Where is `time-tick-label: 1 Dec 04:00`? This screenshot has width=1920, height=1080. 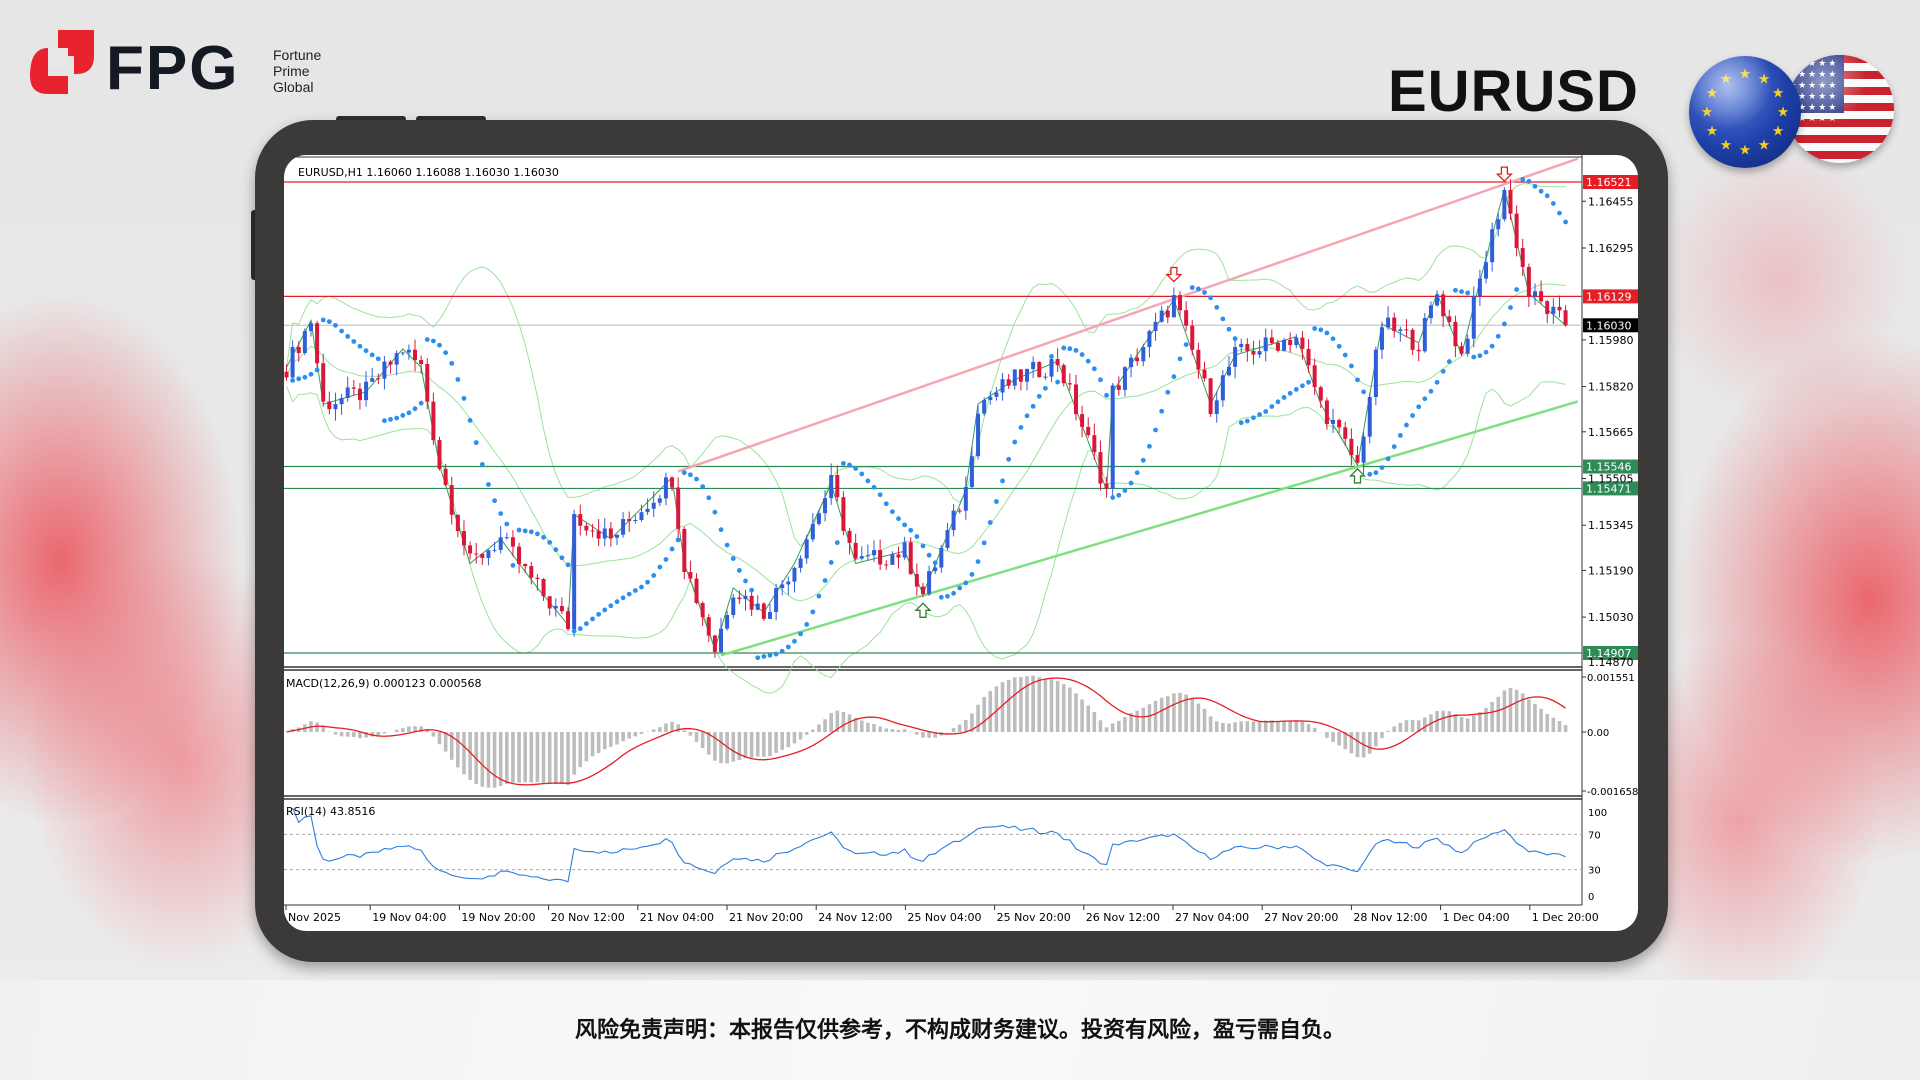
time-tick-label: 1 Dec 04:00 is located at coordinates (1476, 917).